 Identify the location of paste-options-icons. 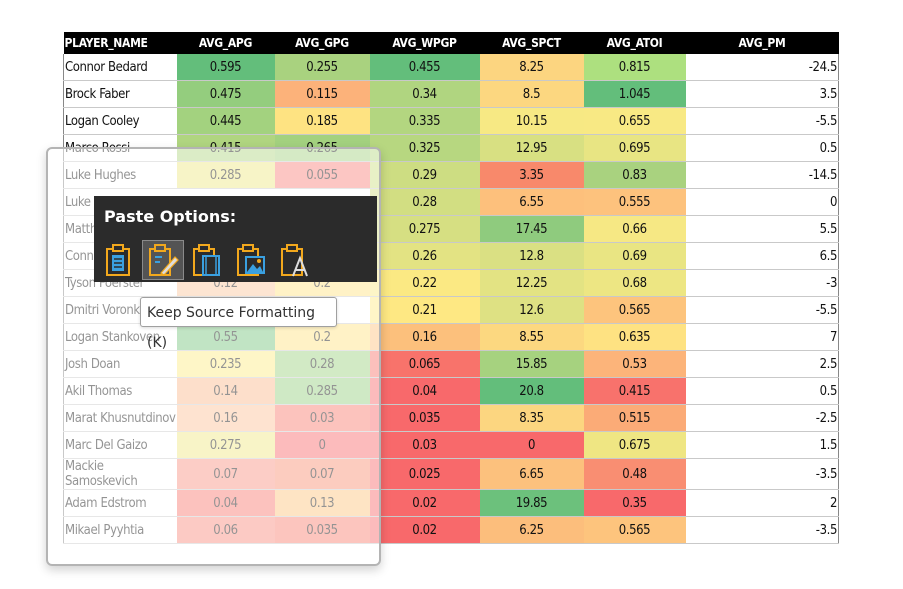
(207, 260).